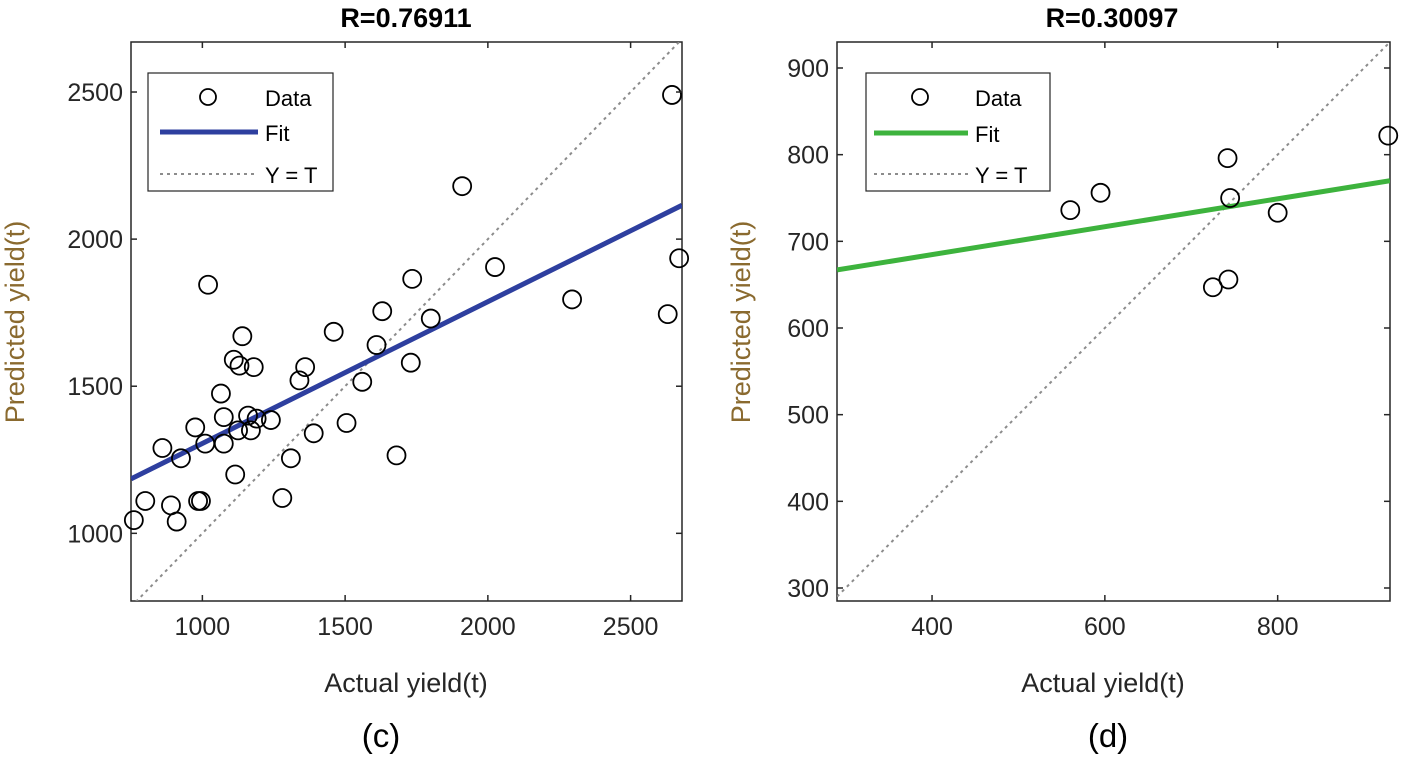 The width and height of the screenshot is (1405, 760). What do you see at coordinates (405, 18) in the screenshot?
I see `chart-title: R=0.76911` at bounding box center [405, 18].